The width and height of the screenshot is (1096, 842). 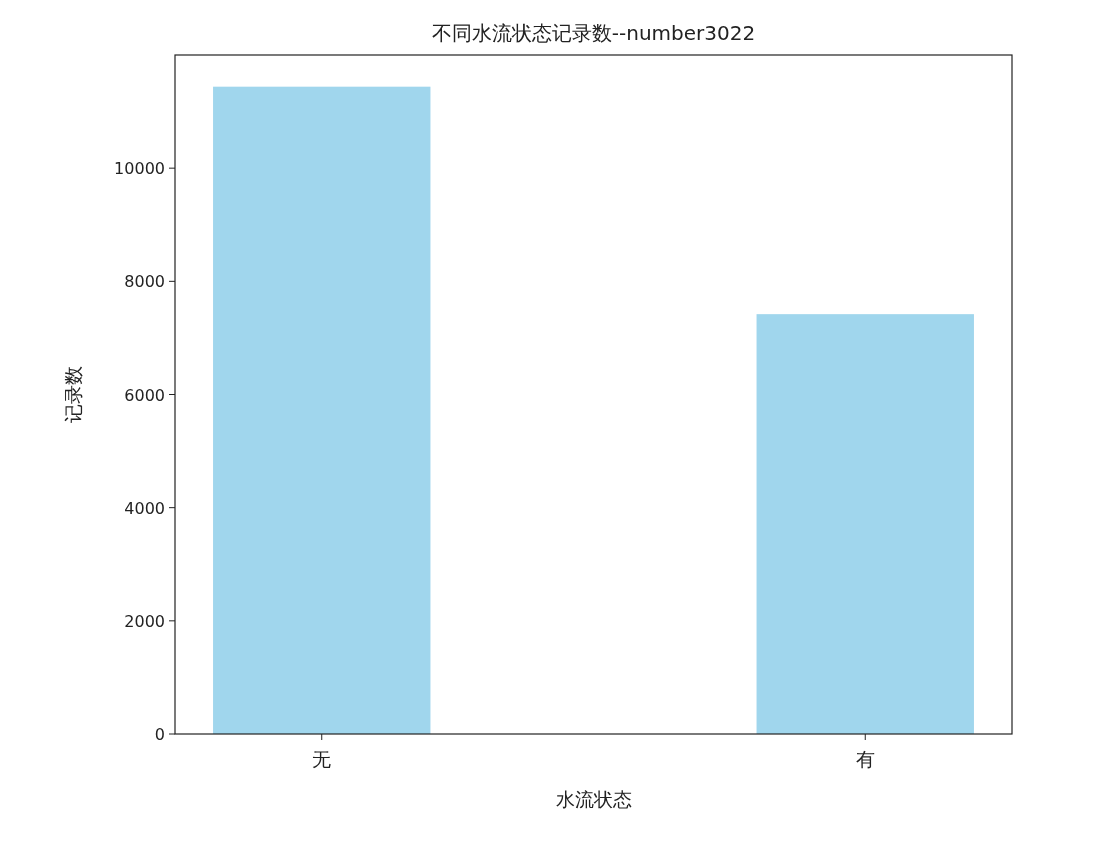 What do you see at coordinates (144, 395) in the screenshot?
I see `y-tick-label: 6000` at bounding box center [144, 395].